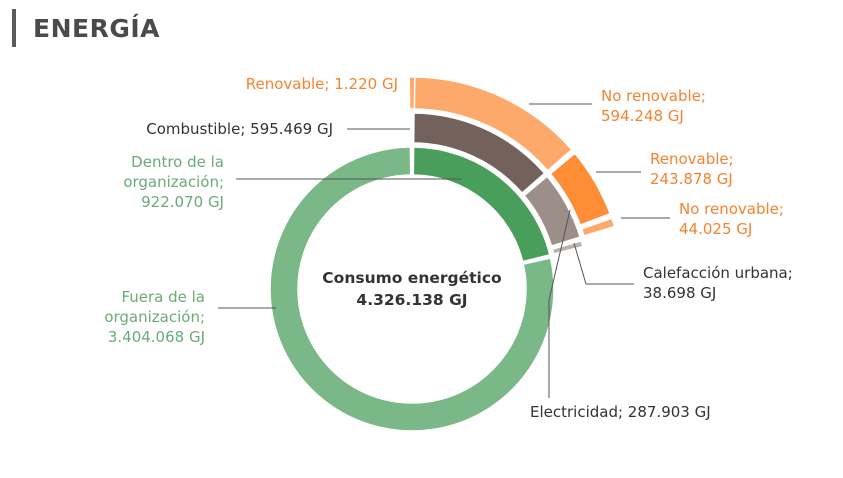 The height and width of the screenshot is (478, 843). I want to click on leader-line-electricidad, so click(559, 303).